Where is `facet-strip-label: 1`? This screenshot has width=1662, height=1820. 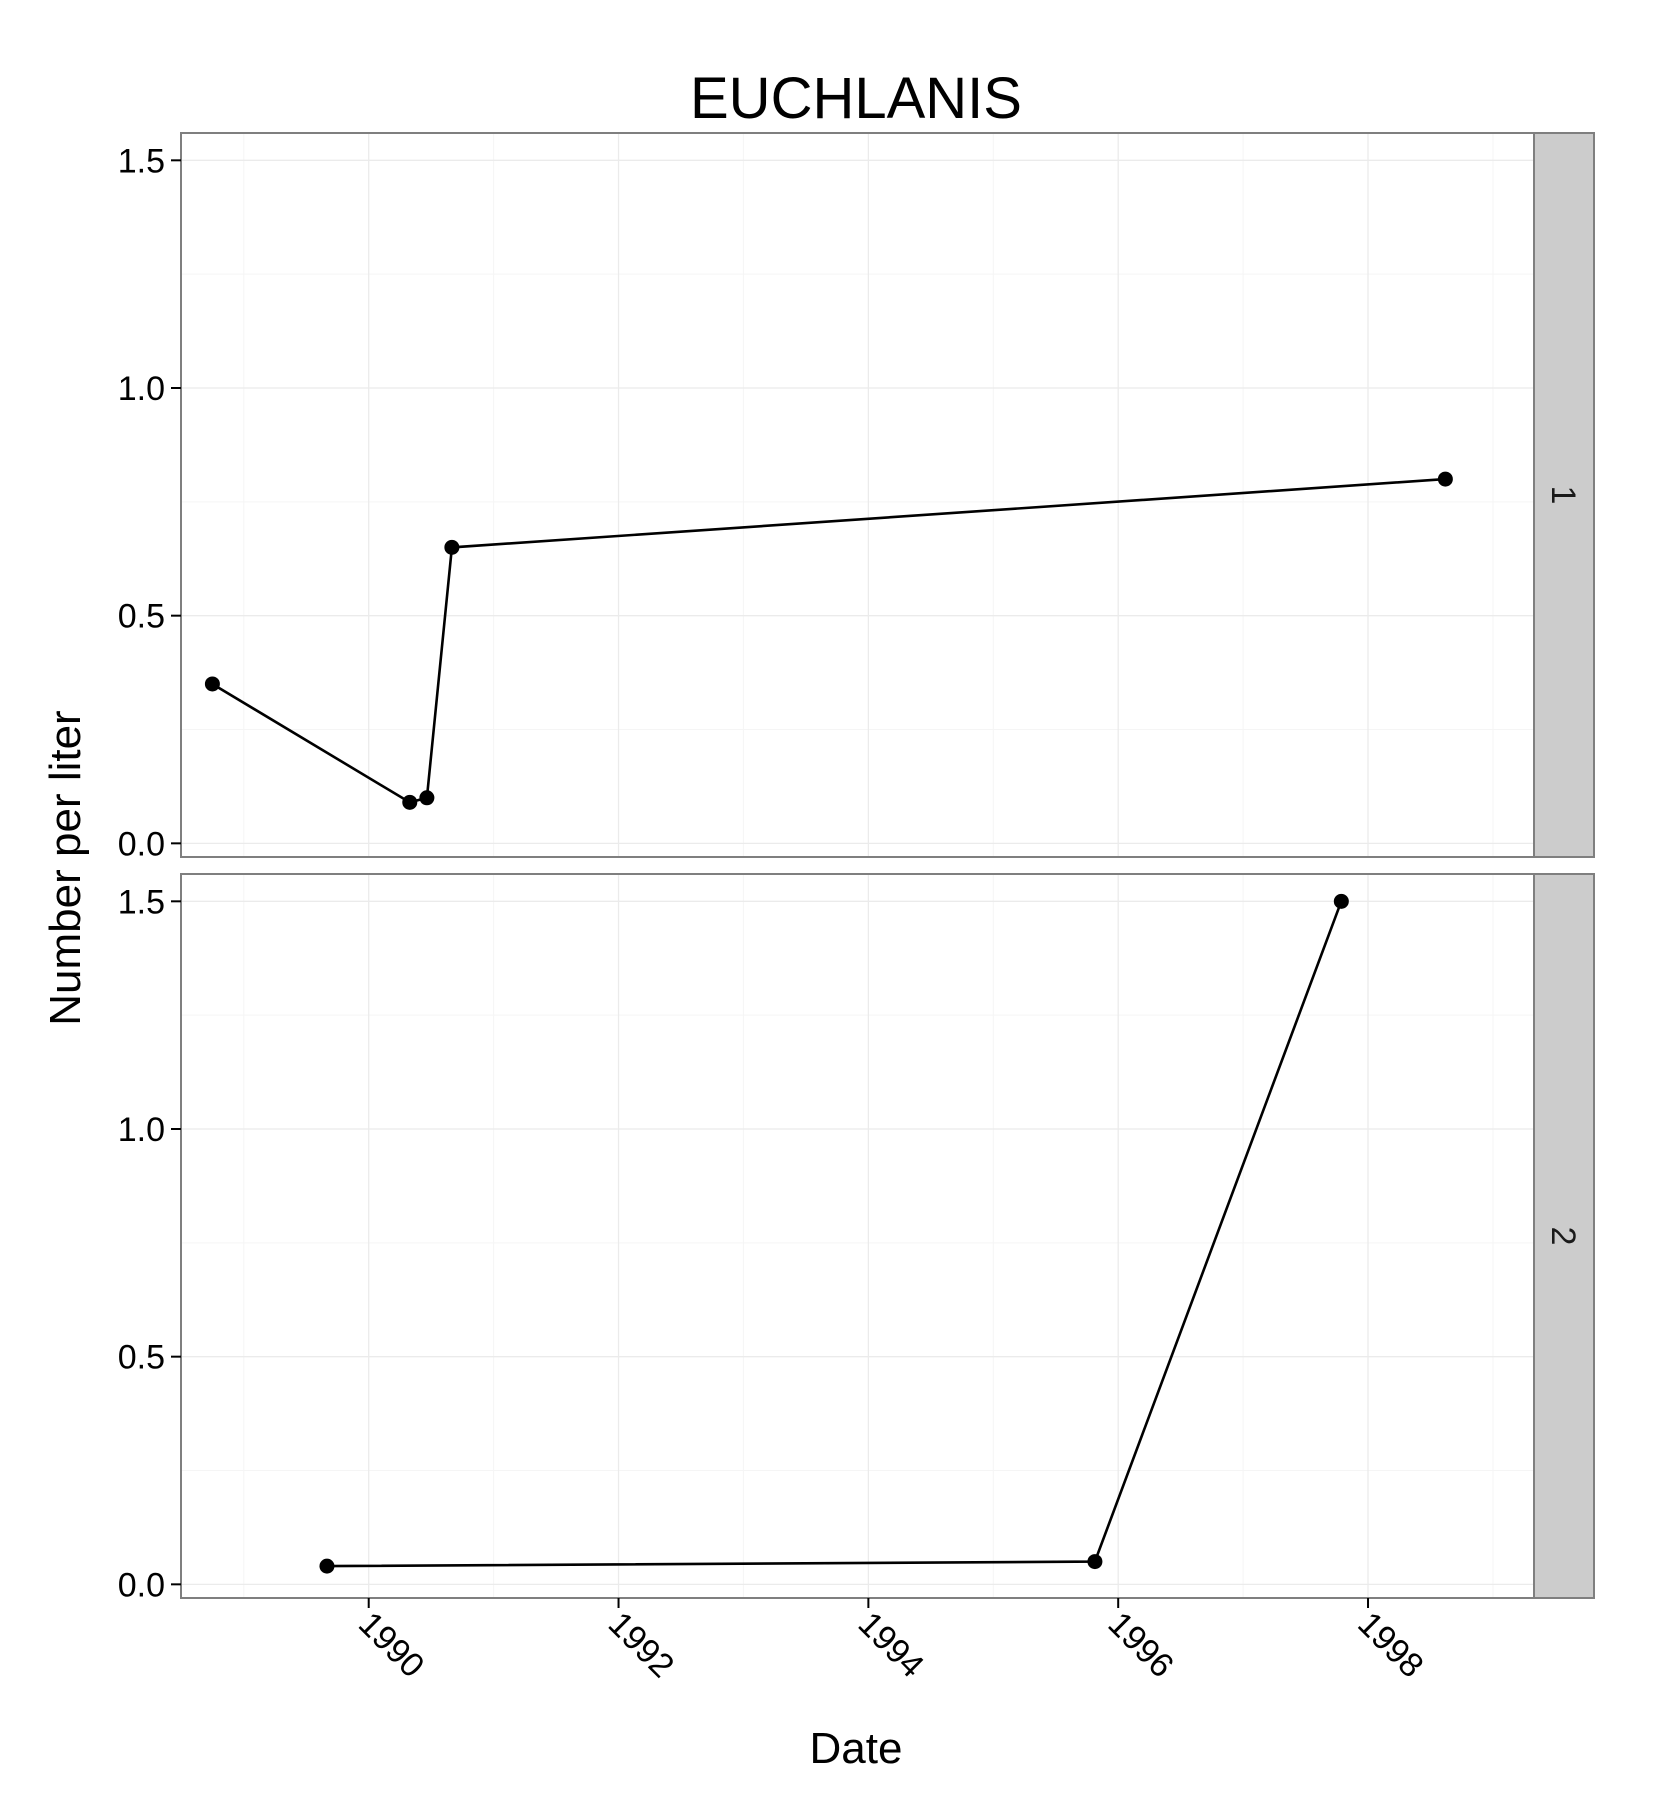
facet-strip-label: 1 is located at coordinates (1563, 495).